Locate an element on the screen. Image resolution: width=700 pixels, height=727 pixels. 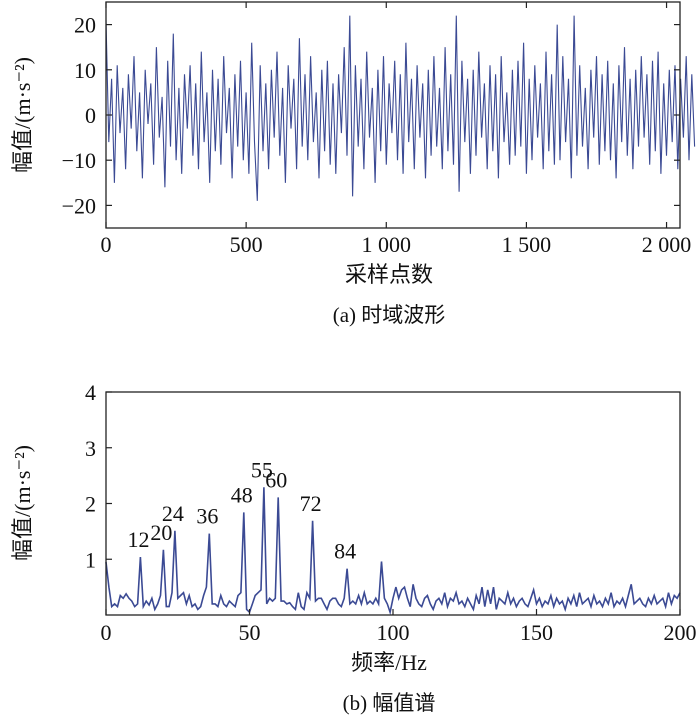
y-tick-label: −10 is located at coordinates (79, 160).